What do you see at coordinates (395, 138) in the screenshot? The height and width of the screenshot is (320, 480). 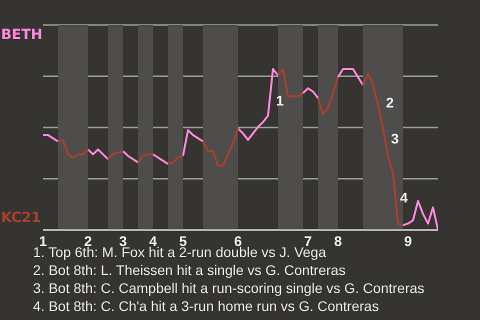 I see `annotation: 3` at bounding box center [395, 138].